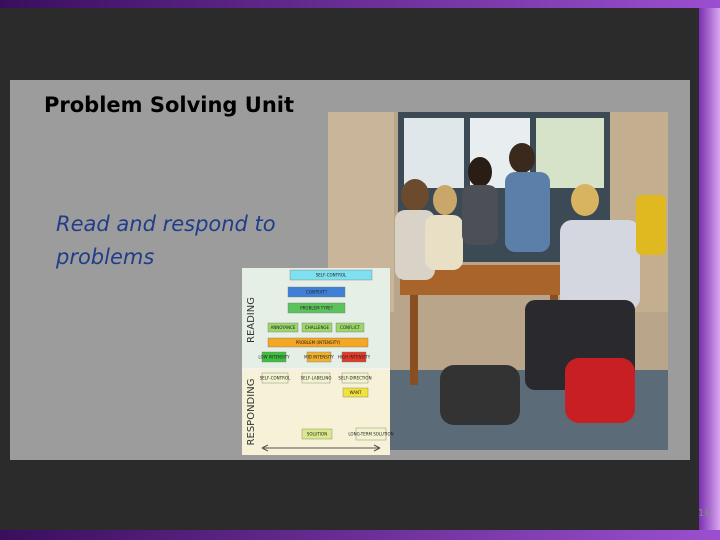  What do you see at coordinates (704, 513) in the screenshot?
I see `page-number: 18` at bounding box center [704, 513].